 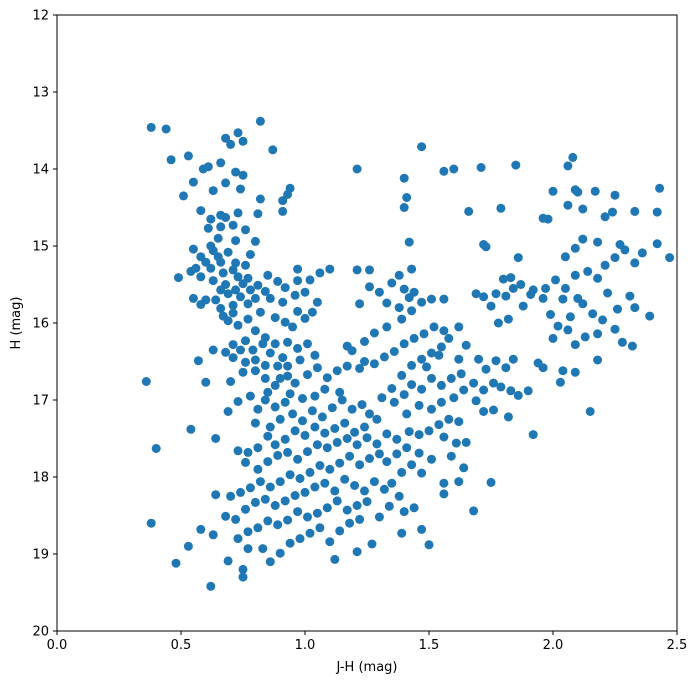 What do you see at coordinates (40, 478) in the screenshot?
I see `y-tick-label: 18` at bounding box center [40, 478].